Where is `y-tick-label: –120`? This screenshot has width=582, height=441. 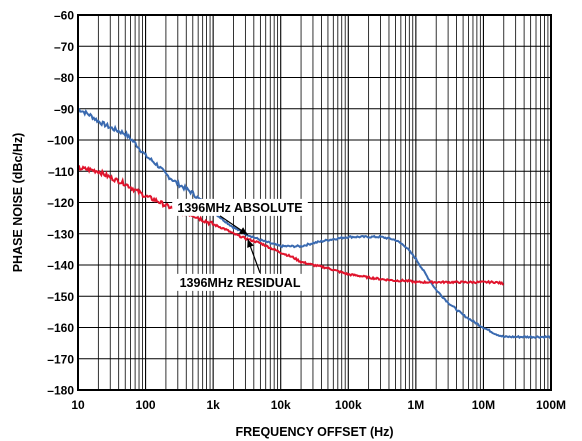 y-tick-label: –120 is located at coordinates (60, 203).